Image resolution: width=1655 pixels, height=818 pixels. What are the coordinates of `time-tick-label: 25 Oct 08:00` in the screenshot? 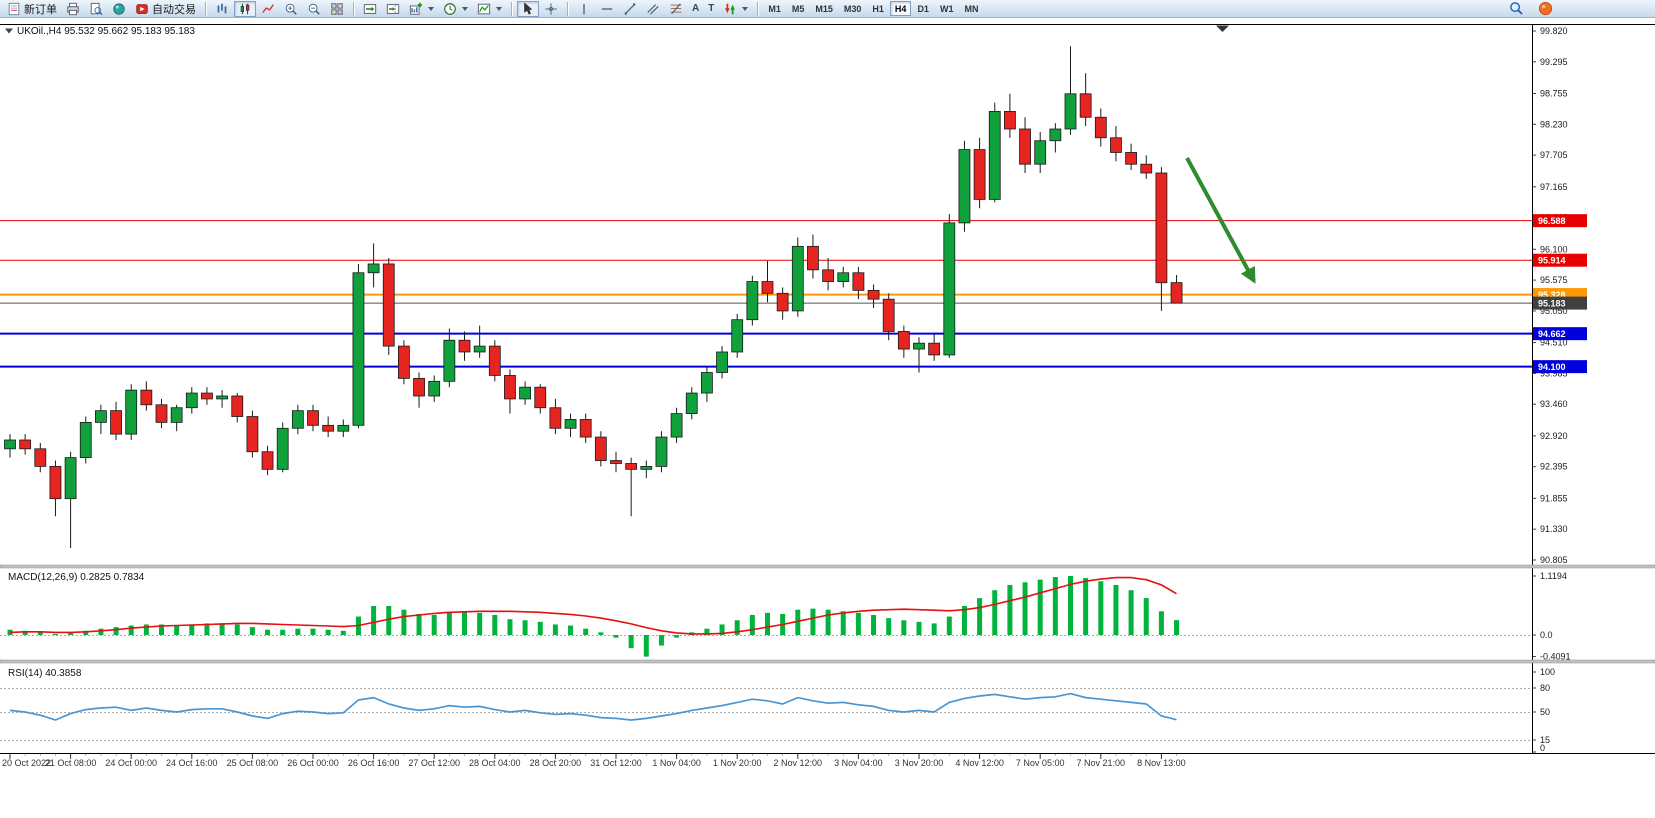 It's located at (253, 763).